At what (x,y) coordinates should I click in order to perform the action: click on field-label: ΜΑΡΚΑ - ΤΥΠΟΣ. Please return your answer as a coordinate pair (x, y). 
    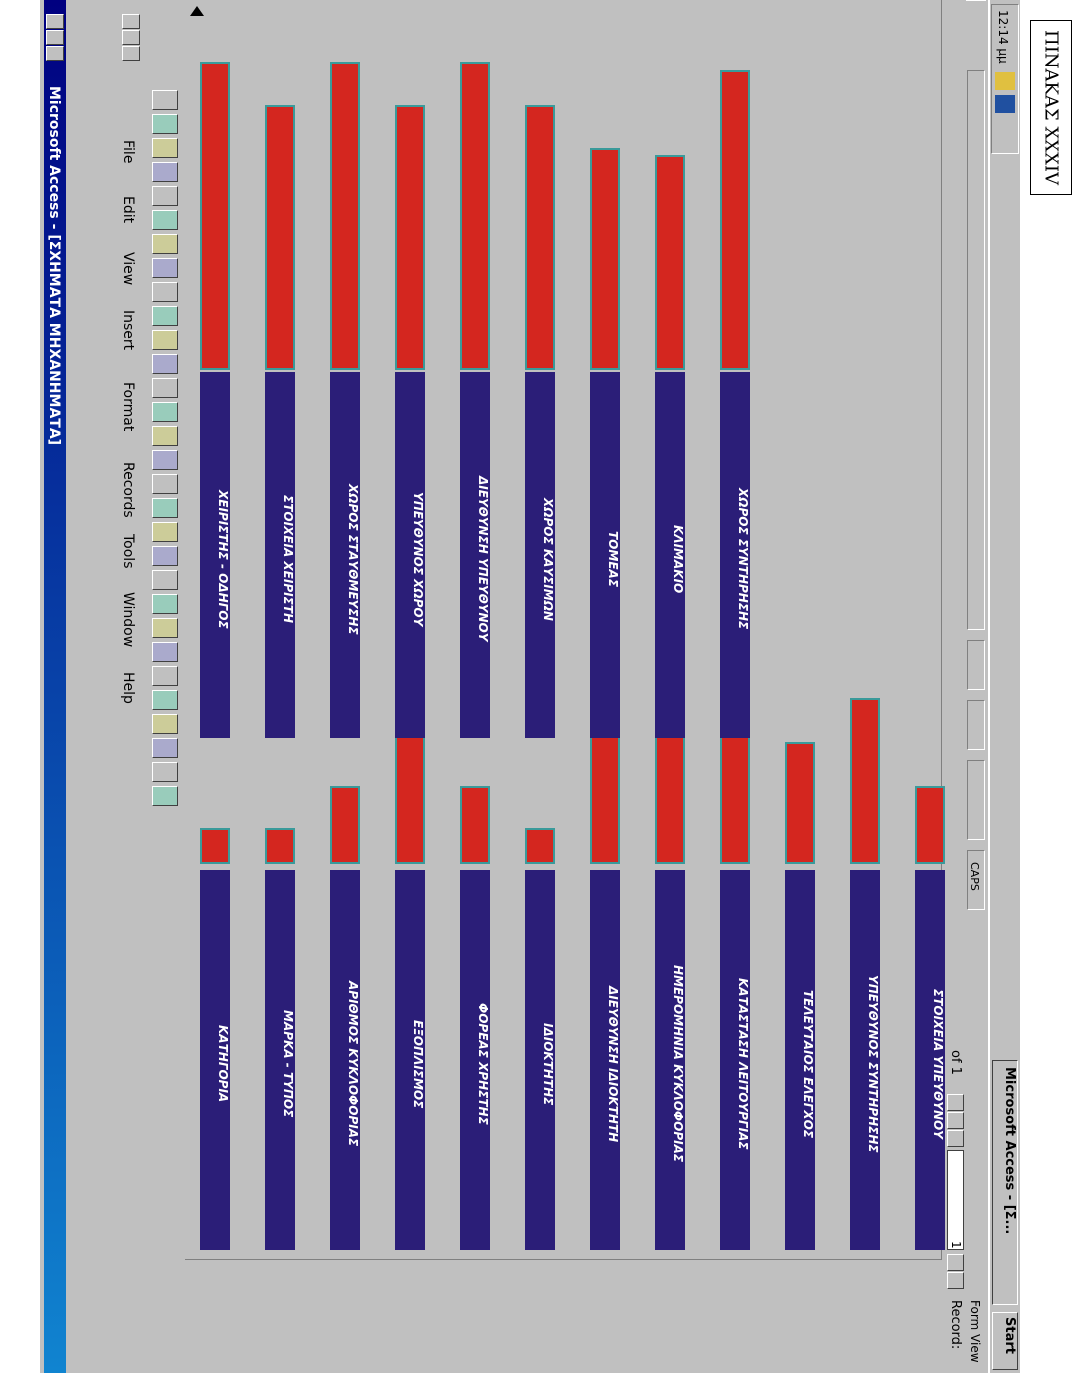
    Looking at the image, I should click on (280, 1060).